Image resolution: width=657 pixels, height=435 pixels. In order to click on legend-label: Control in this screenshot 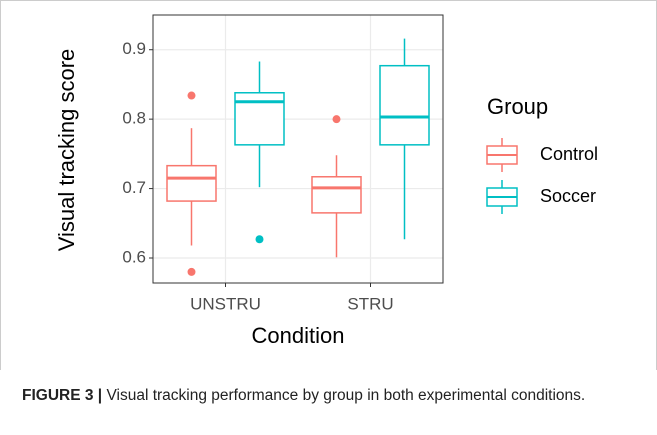, I will do `click(569, 154)`.